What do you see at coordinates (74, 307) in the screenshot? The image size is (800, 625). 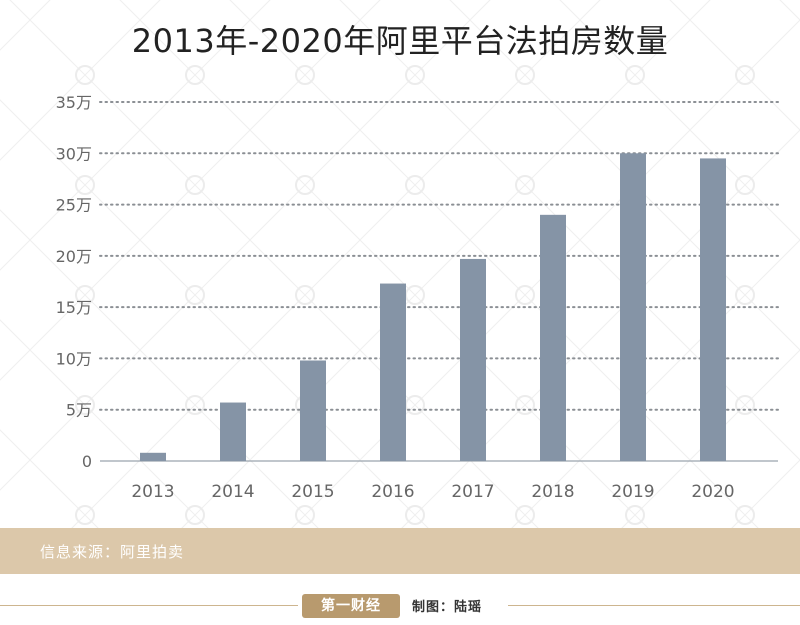 I see `y-tick-label: 15万` at bounding box center [74, 307].